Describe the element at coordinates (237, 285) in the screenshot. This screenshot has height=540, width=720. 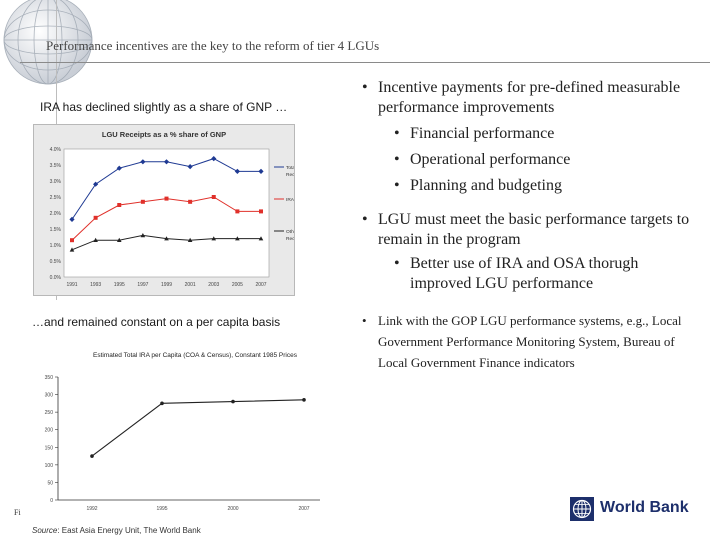
I see `chart1-x-tick: 2005` at that location.